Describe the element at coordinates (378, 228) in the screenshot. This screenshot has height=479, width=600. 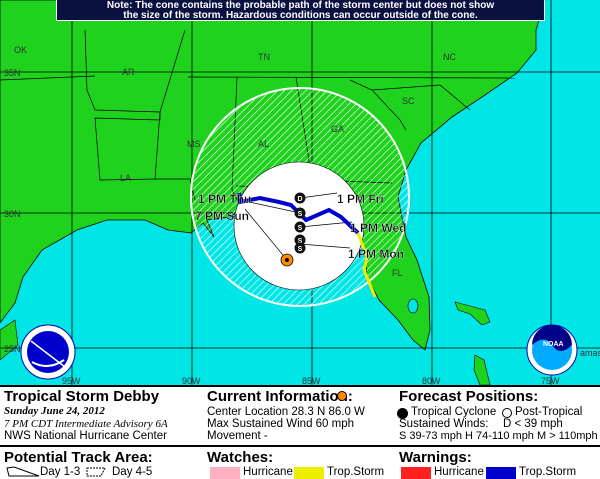
I see `label-1pm-wed: 1 PM Wed` at that location.